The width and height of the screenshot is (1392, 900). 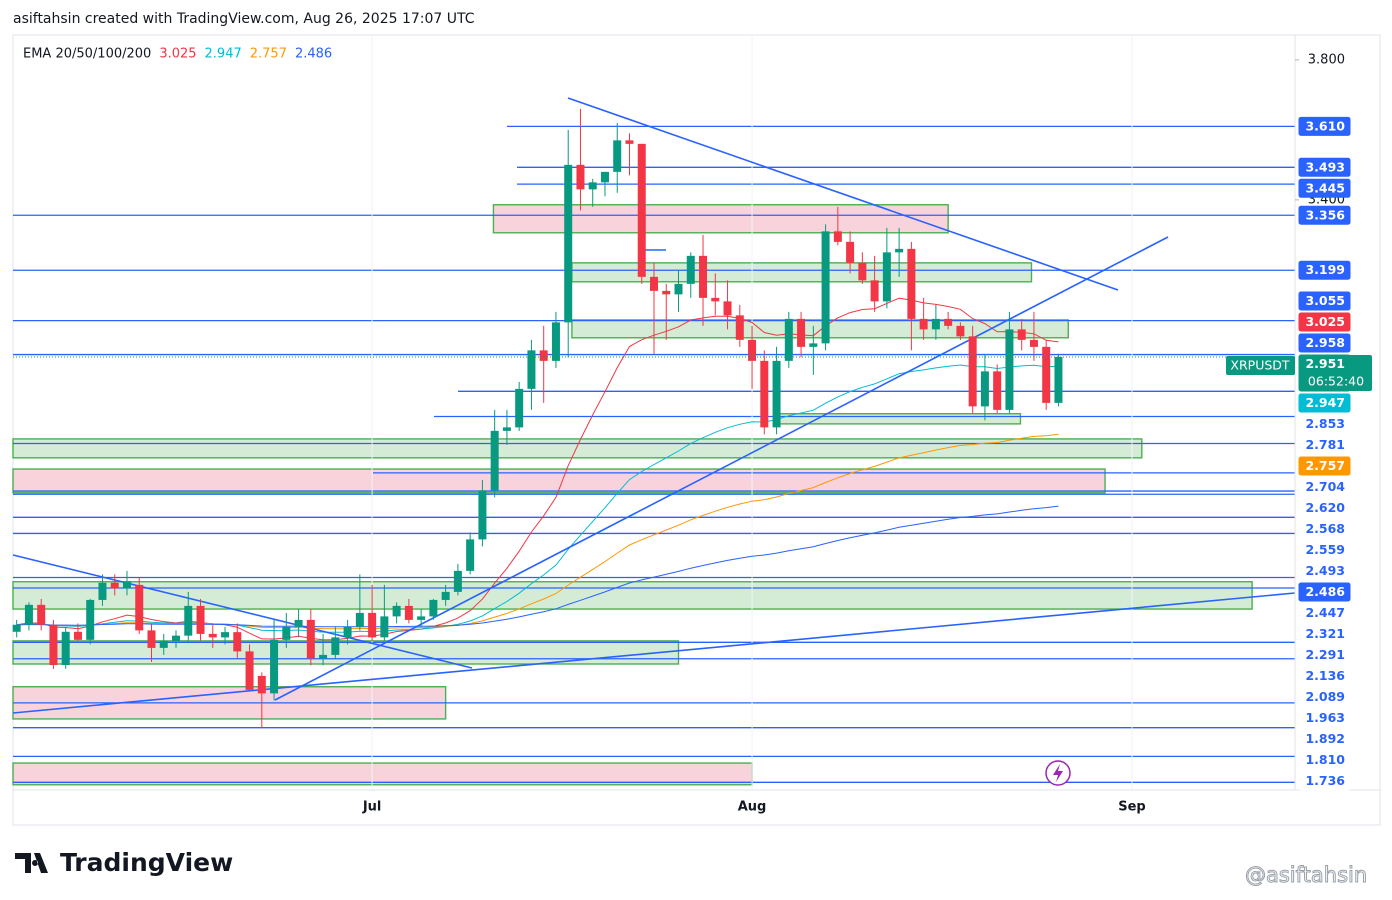 I want to click on symbol-tag-bg, so click(x=1260, y=365).